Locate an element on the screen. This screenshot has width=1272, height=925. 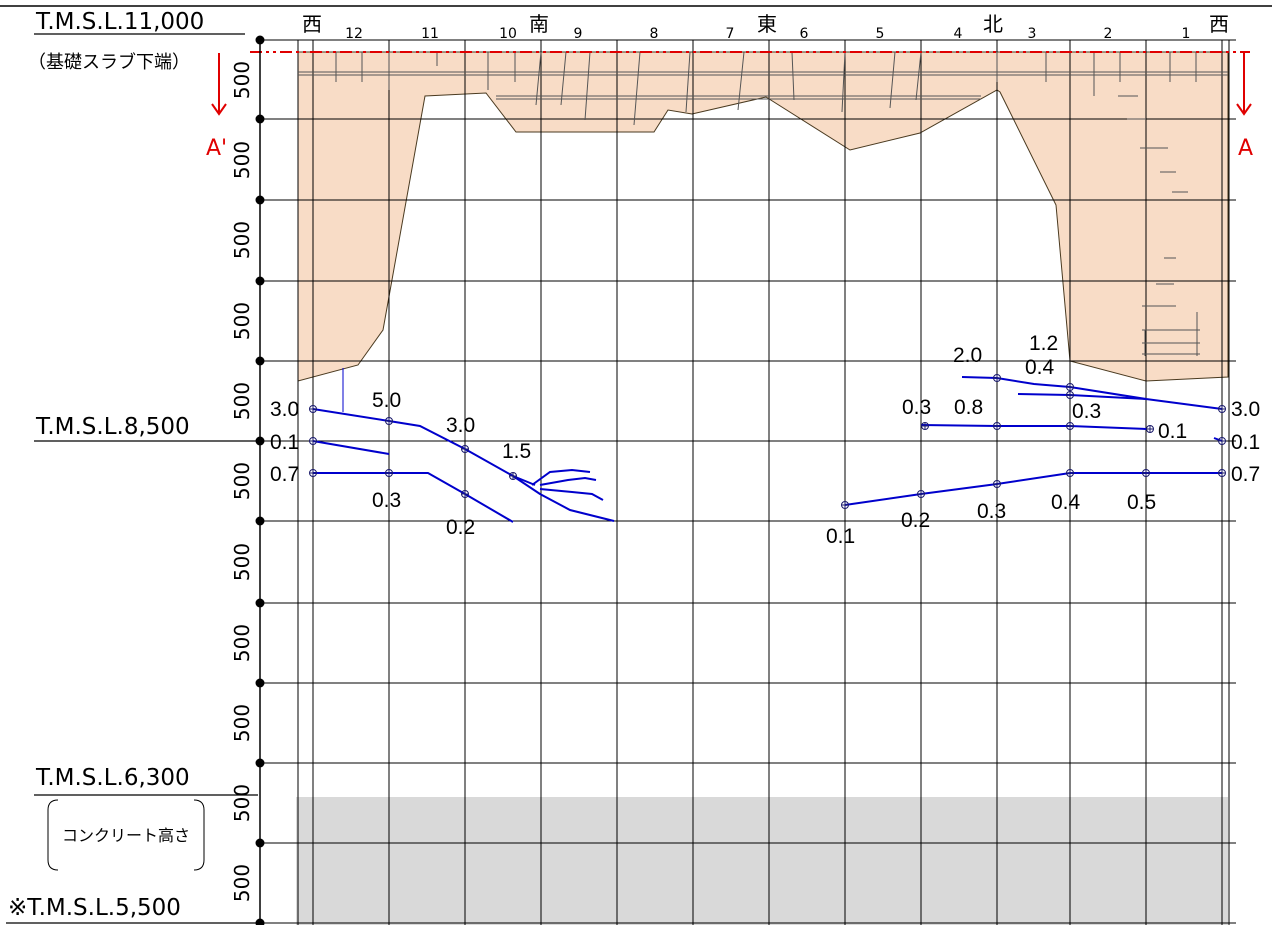
svg-text: 南 is located at coordinates (539, 24).